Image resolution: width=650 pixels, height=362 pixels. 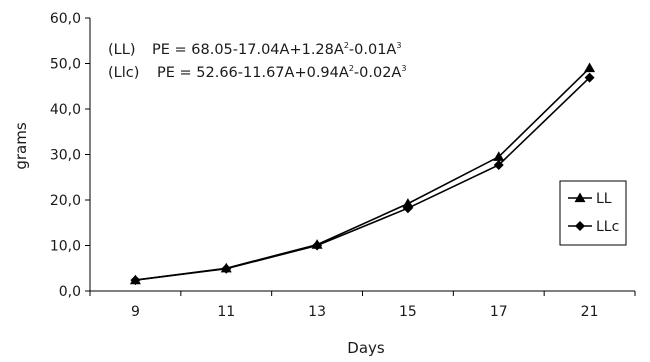 What do you see at coordinates (362, 305) in the screenshot?
I see `x-axis-ticks: 9 11 13 15 17 21` at bounding box center [362, 305].